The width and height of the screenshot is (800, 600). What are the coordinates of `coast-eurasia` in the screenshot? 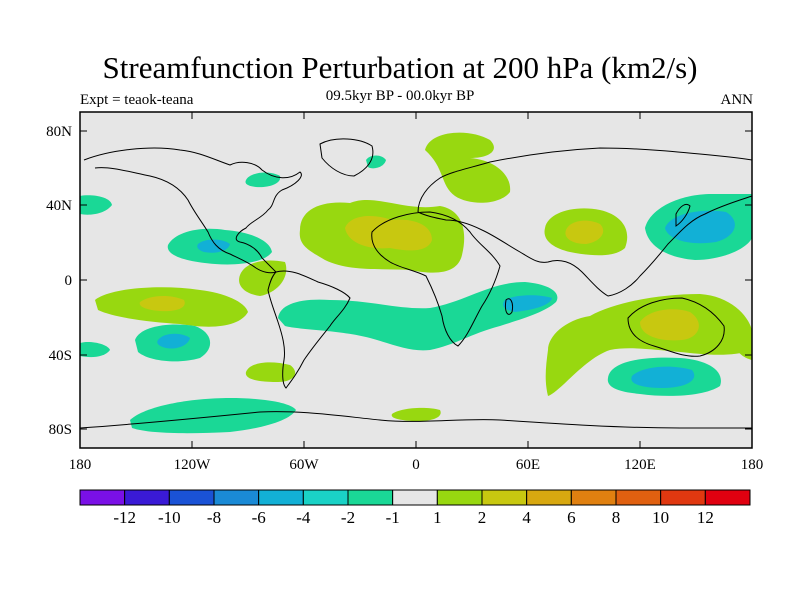 It's located at (584, 222).